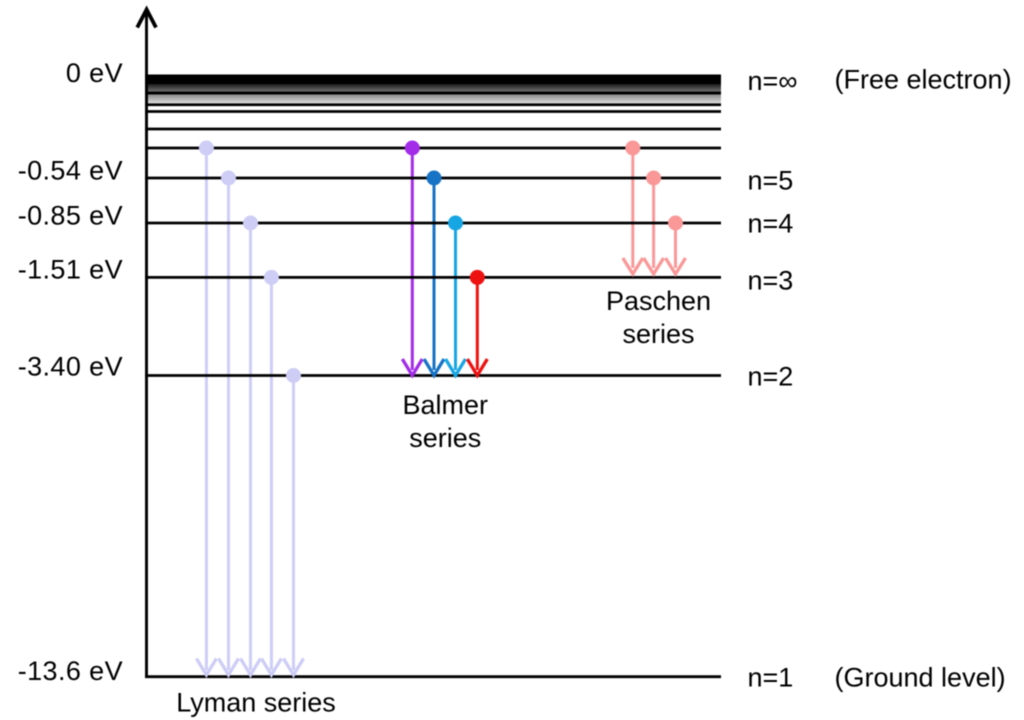 Image resolution: width=1024 pixels, height=720 pixels. Describe the element at coordinates (773, 81) in the screenshot. I see `svg-text: n=∞` at that location.